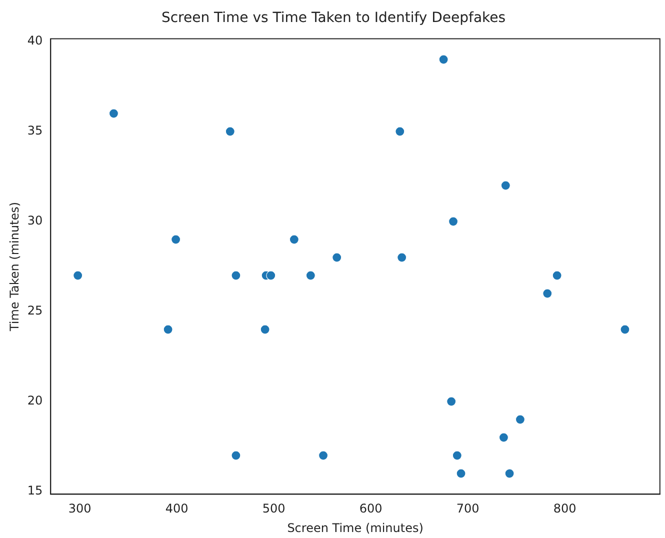  What do you see at coordinates (35, 41) in the screenshot?
I see `y-tick-label: 40` at bounding box center [35, 41].